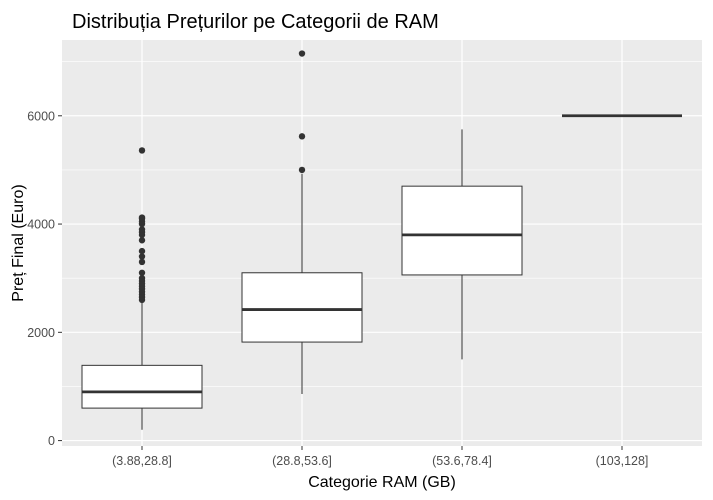 The width and height of the screenshot is (713, 500). What do you see at coordinates (142, 461) in the screenshot?
I see `x-tick-label: (3.88,28.8]` at bounding box center [142, 461].